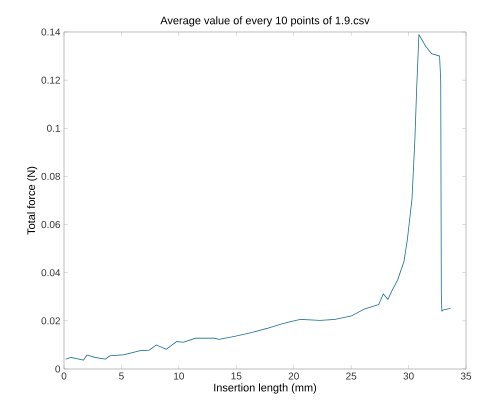 The image size is (496, 412). What do you see at coordinates (466, 376) in the screenshot?
I see `x-tick-label: 35` at bounding box center [466, 376].